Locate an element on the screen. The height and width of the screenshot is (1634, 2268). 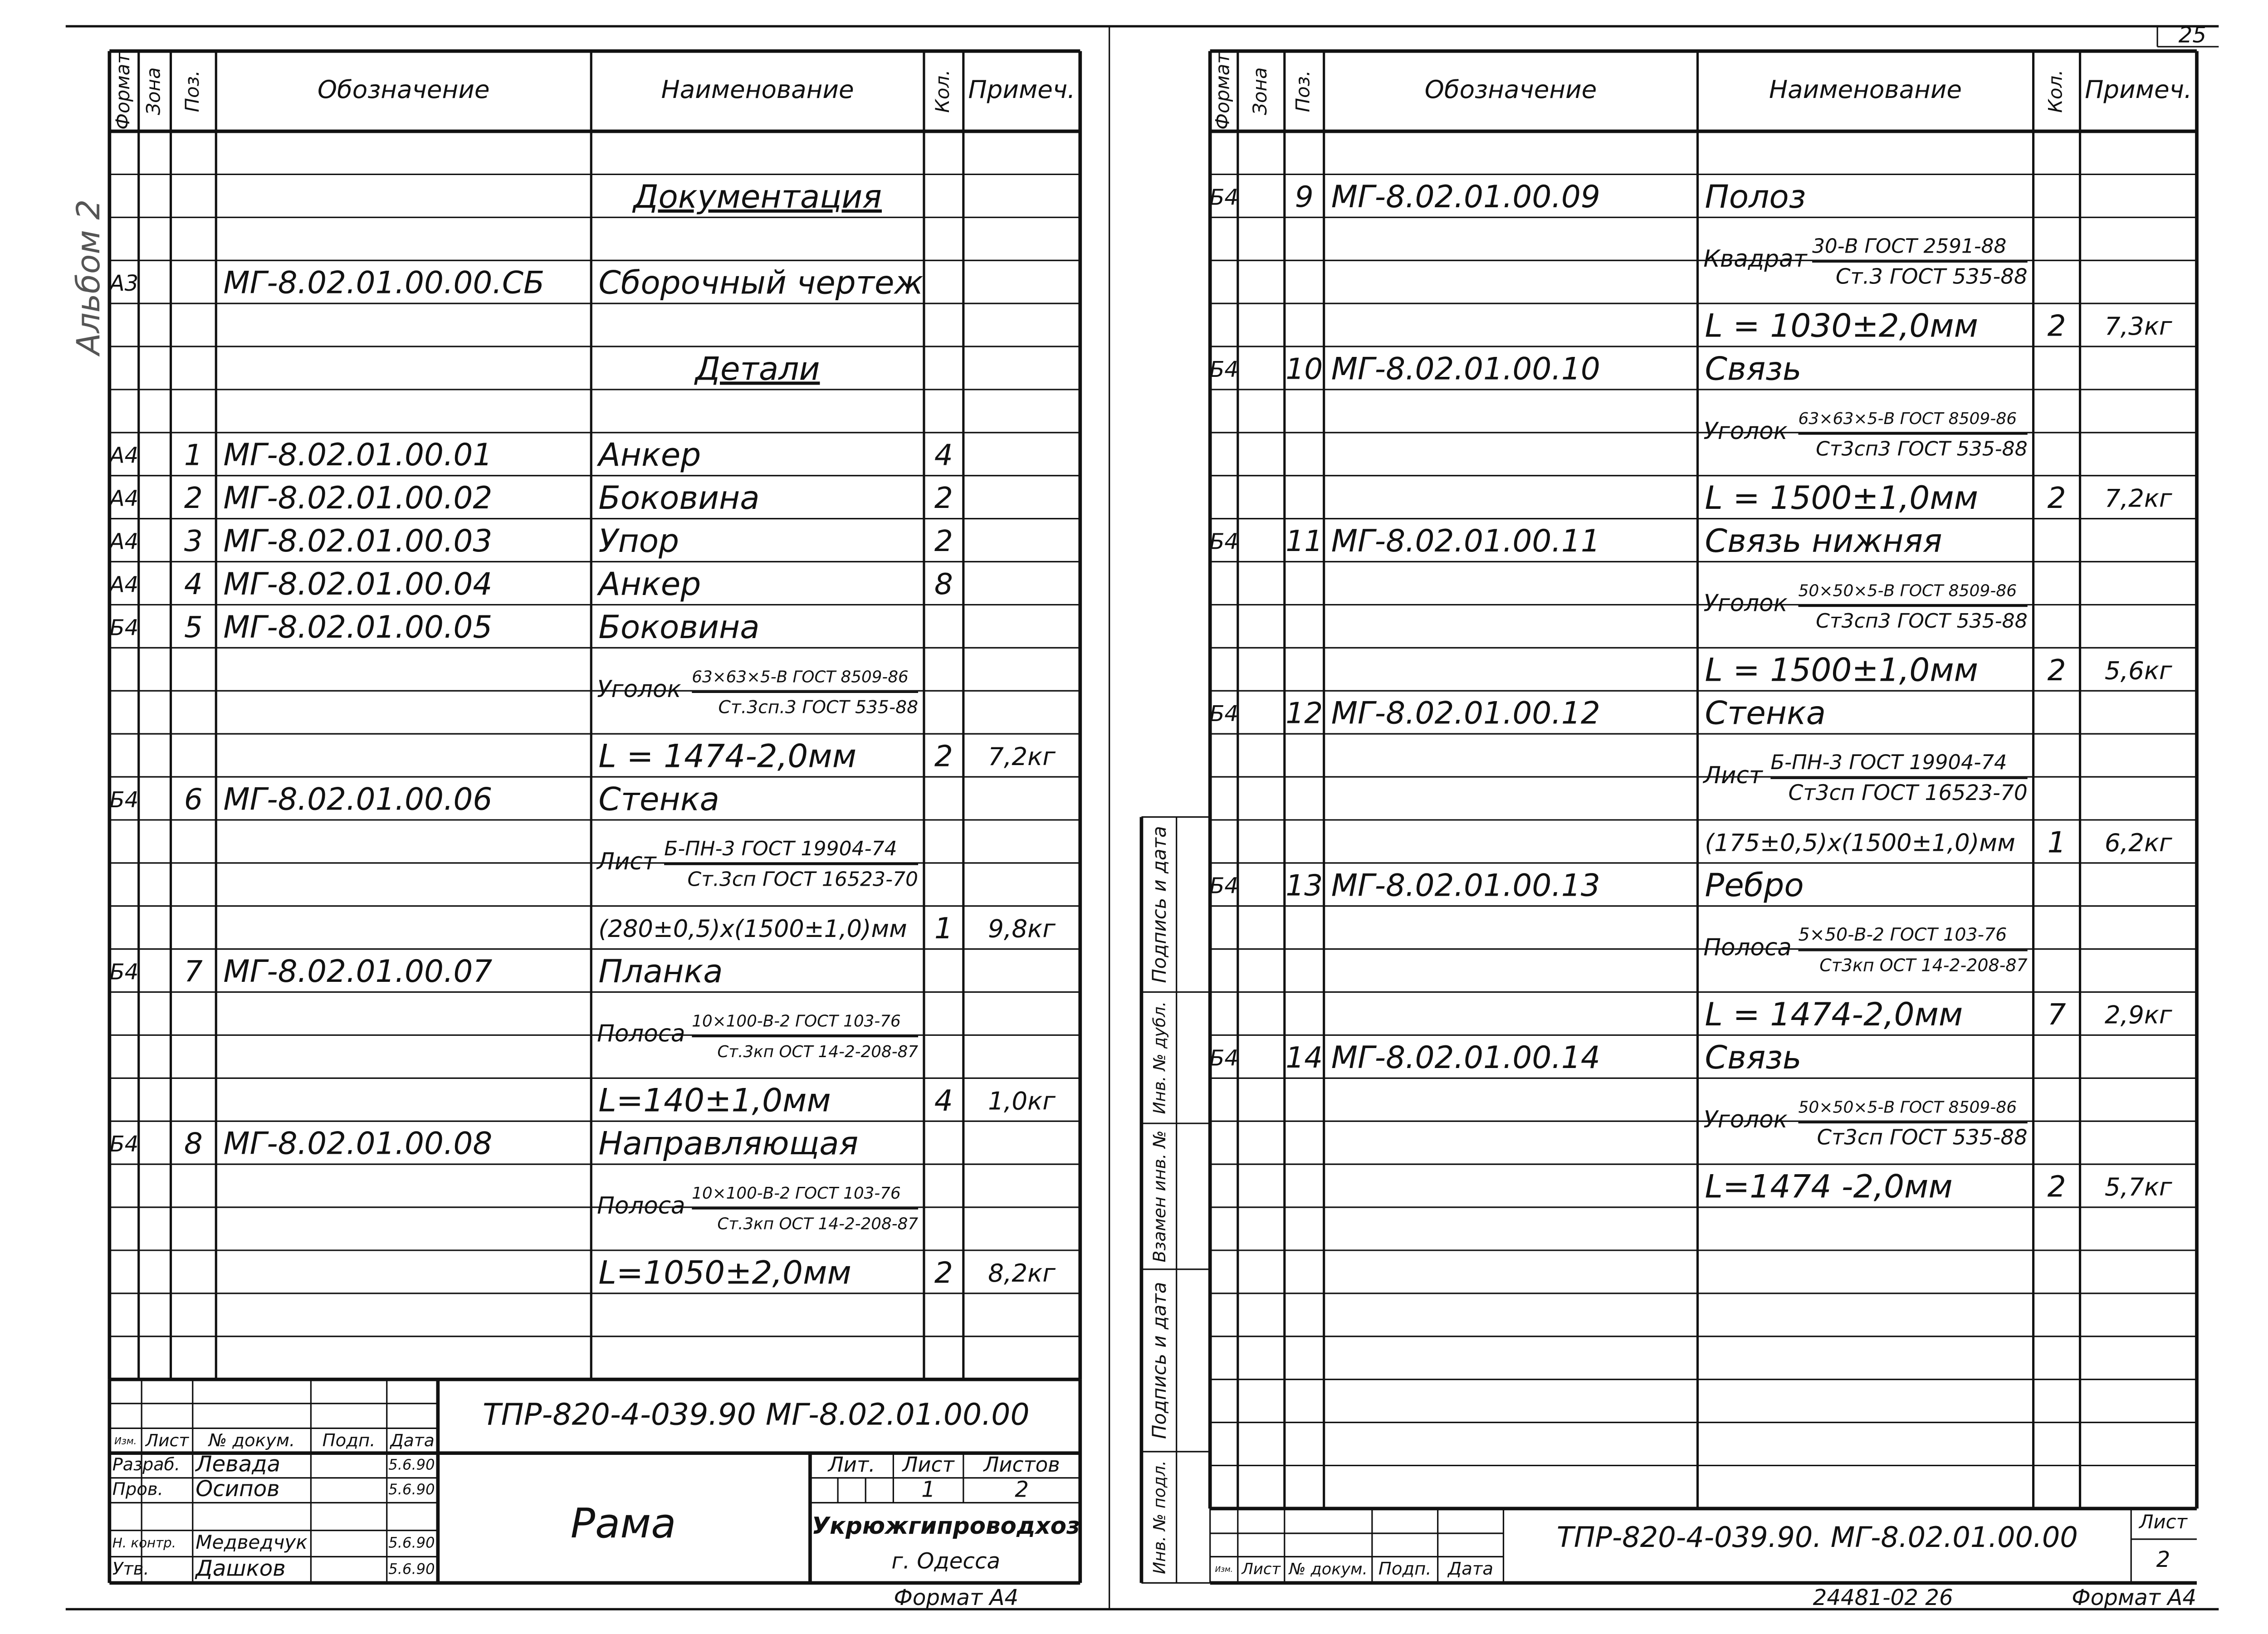
item-name: Полоз is located at coordinates (1756, 196).